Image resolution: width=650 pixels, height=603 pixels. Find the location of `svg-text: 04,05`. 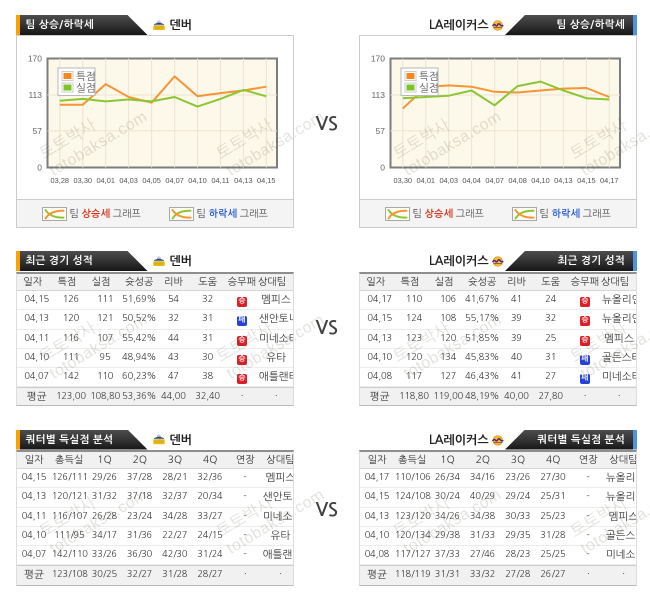

svg-text: 04,05 is located at coordinates (151, 180).